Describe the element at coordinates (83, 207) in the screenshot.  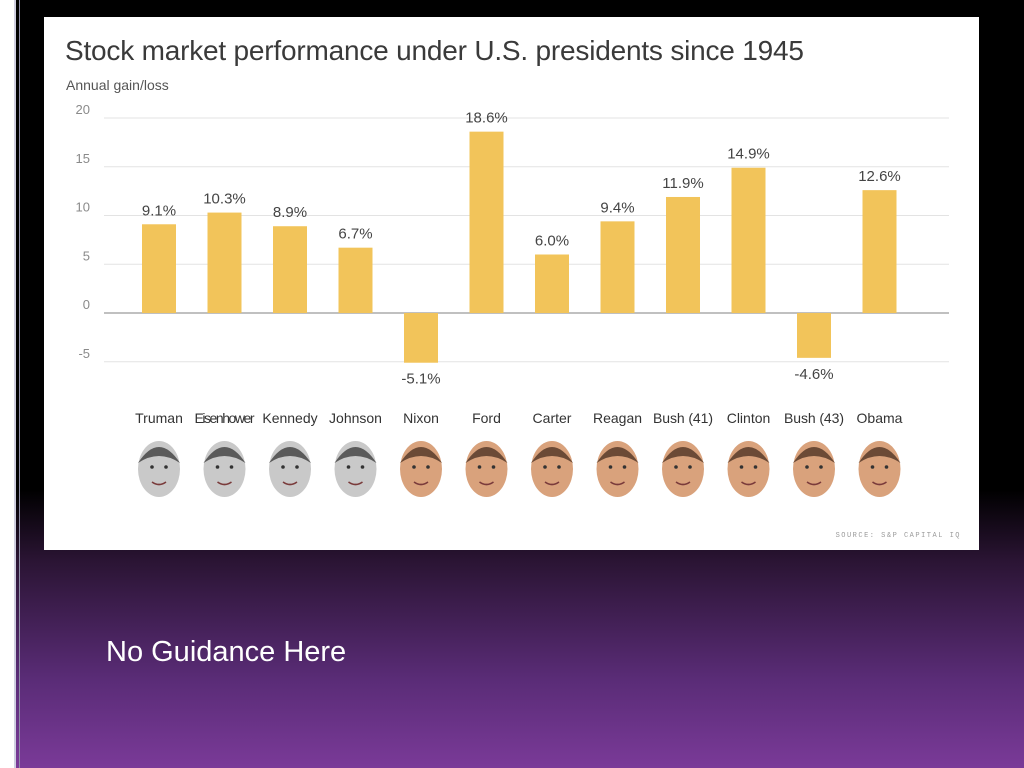
I see `y-tick-label: 10` at that location.